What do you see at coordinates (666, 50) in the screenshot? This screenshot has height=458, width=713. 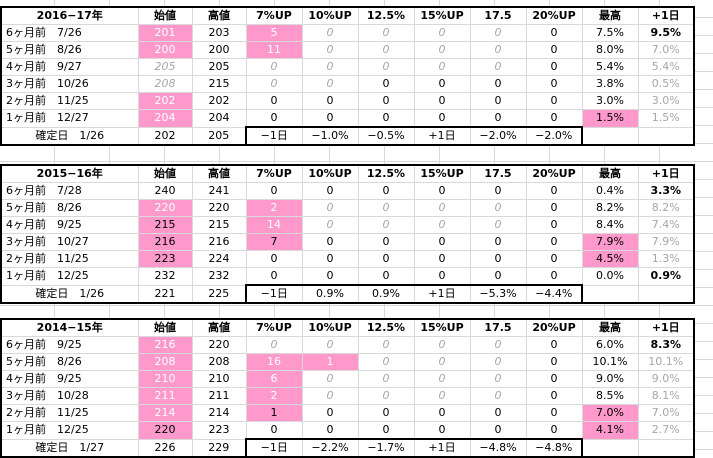 I see `next-day-pct: 7.0%` at bounding box center [666, 50].